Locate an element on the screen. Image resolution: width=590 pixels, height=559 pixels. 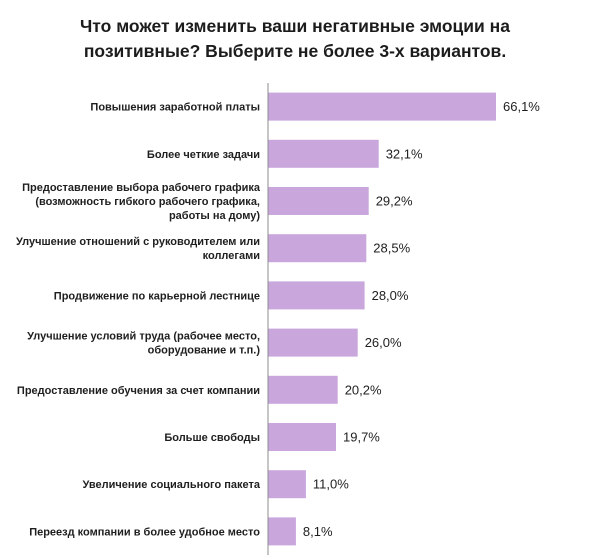
category-label-9: Увеличение социального пакета is located at coordinates (171, 485).